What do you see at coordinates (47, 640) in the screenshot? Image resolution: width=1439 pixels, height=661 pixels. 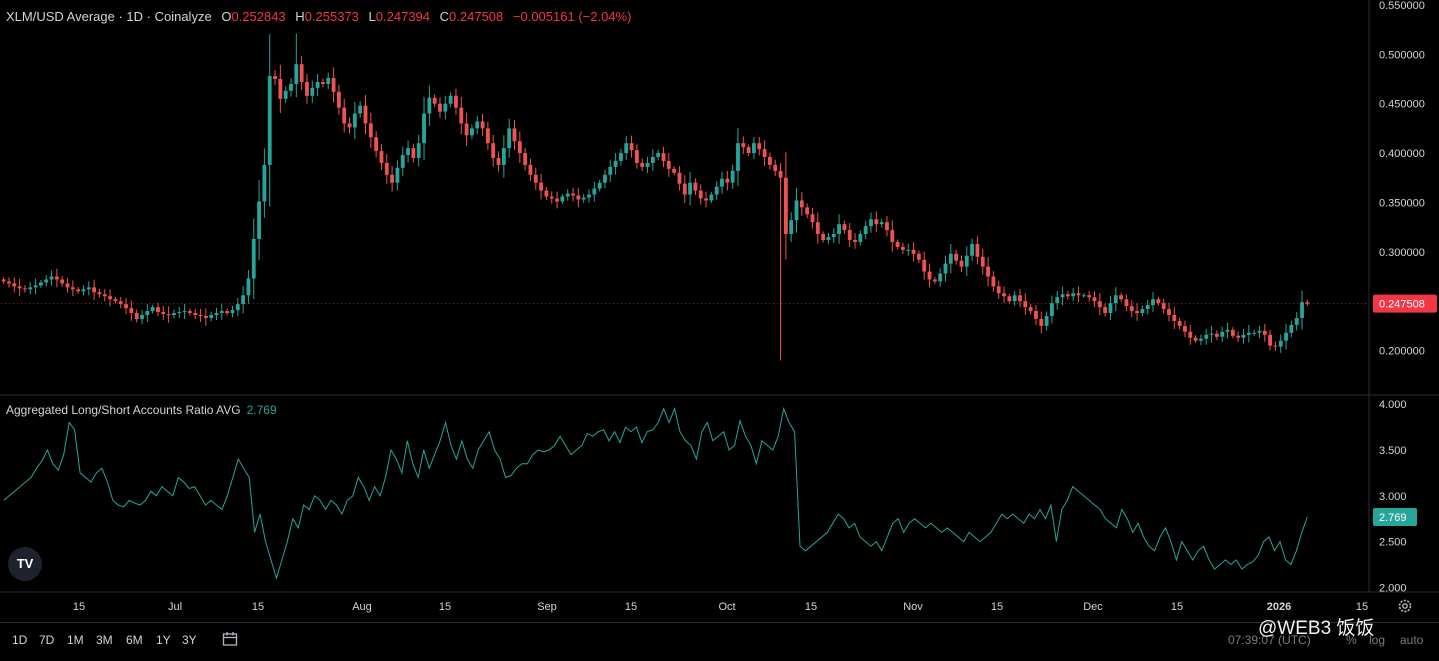 I see `timeframe-7d: 7D` at bounding box center [47, 640].